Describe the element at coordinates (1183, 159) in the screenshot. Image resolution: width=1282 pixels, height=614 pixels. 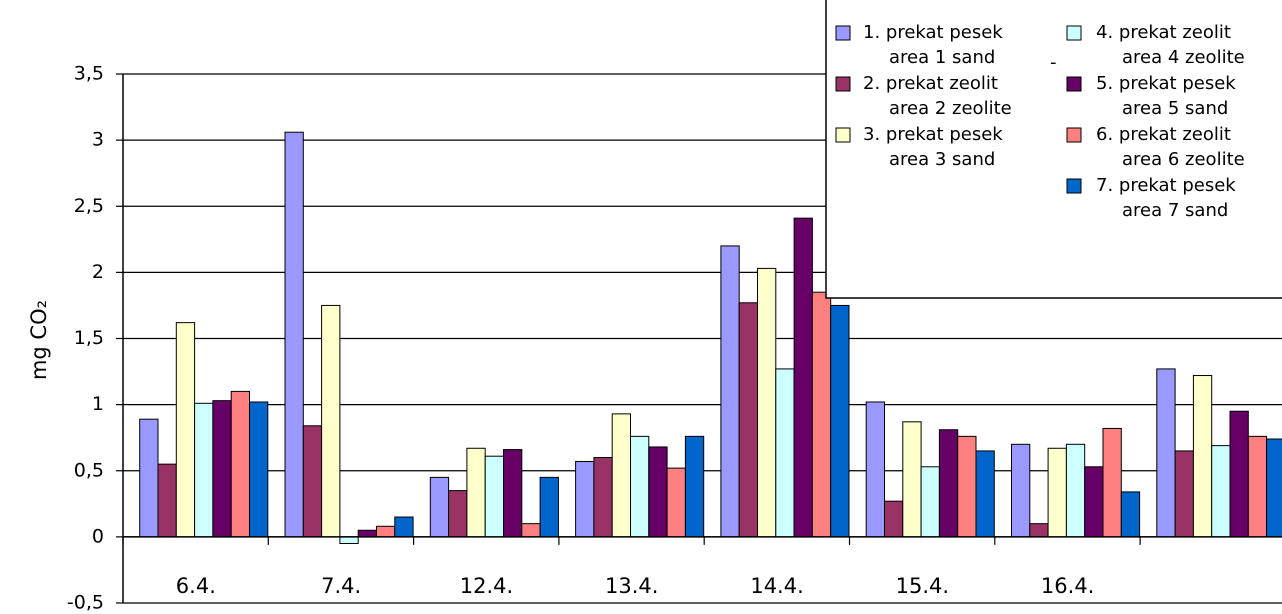
I see `legend-label-line2: area 6 zeolite` at that location.